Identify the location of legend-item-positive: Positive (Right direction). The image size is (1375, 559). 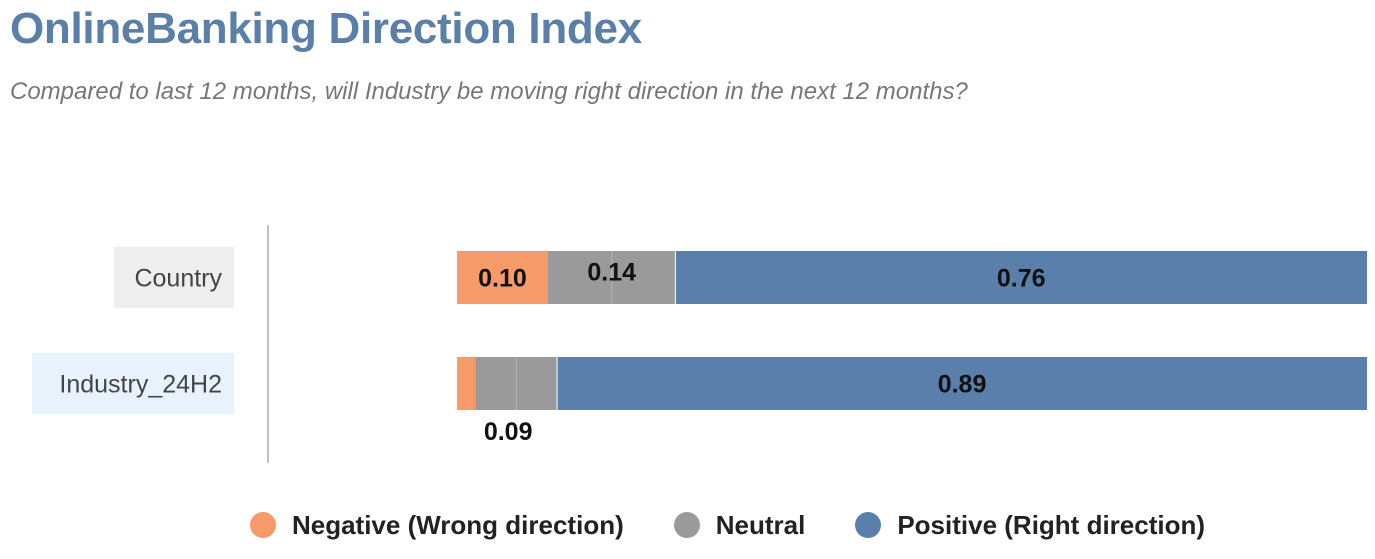
(1030, 525).